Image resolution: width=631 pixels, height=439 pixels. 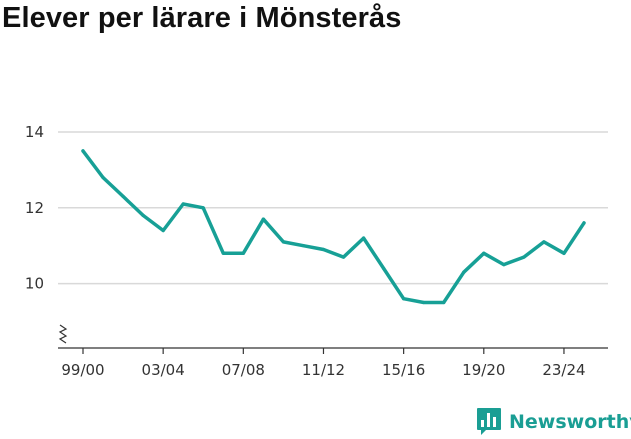 What do you see at coordinates (223, 253) in the screenshot?
I see `data-point-06/07` at bounding box center [223, 253].